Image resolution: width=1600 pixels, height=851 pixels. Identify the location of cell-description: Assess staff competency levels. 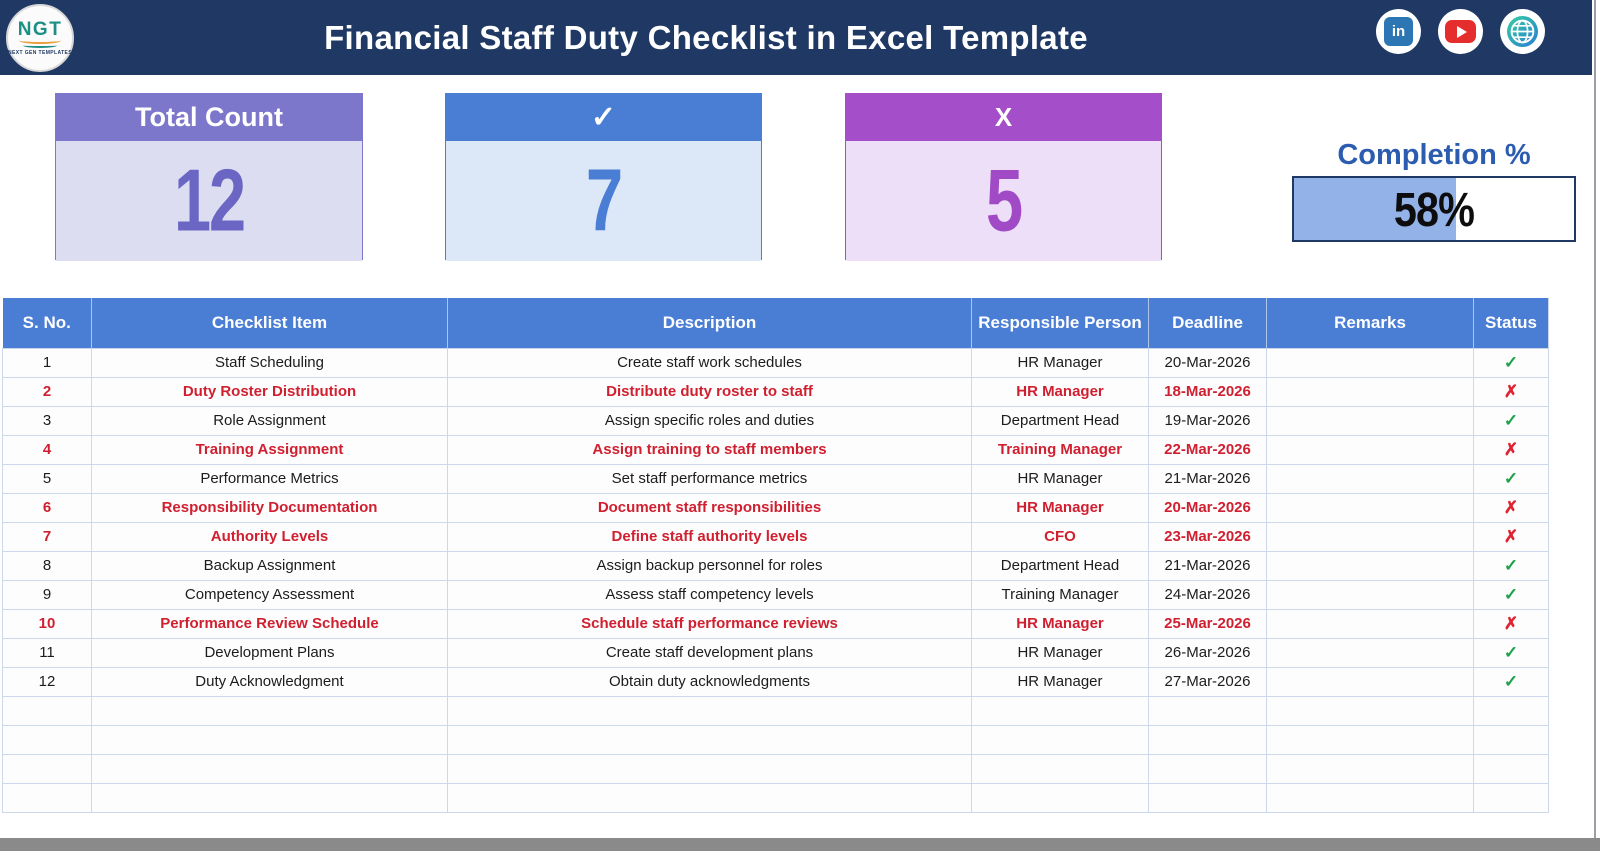
(709, 594).